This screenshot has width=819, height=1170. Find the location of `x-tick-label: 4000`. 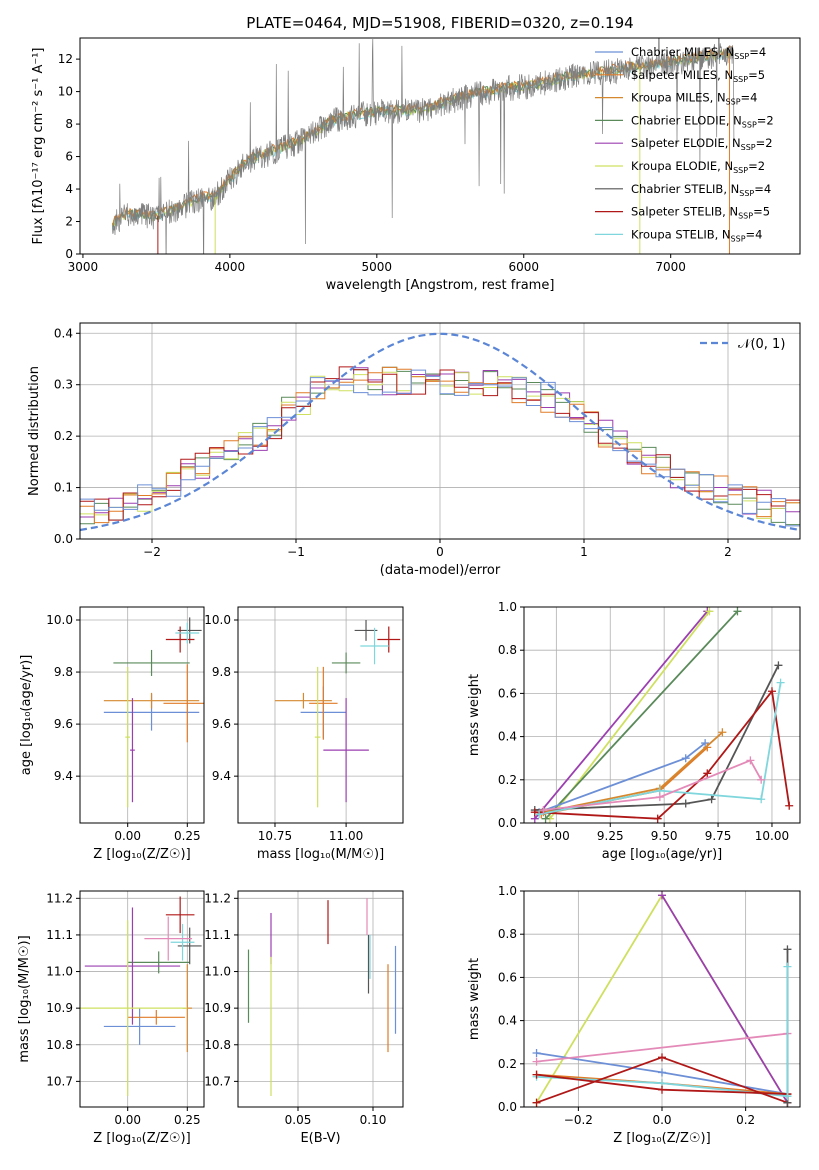

x-tick-label: 4000 is located at coordinates (230, 267).